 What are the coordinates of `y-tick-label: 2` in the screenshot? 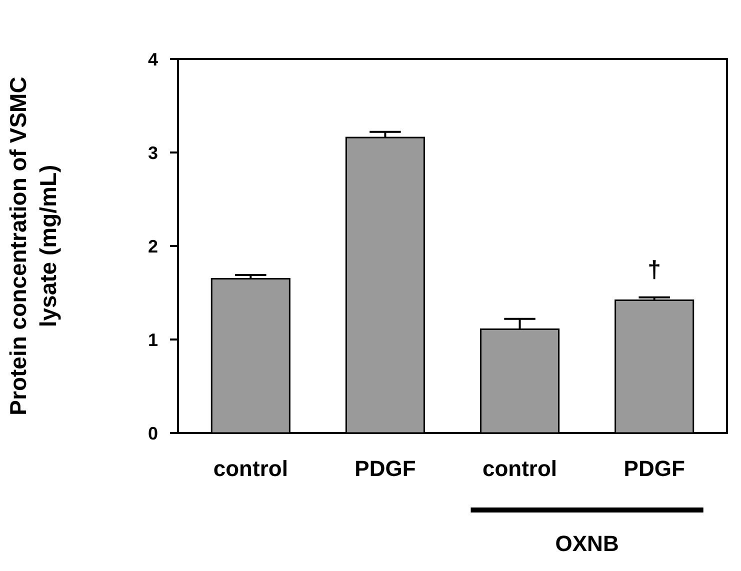 It's located at (153, 246).